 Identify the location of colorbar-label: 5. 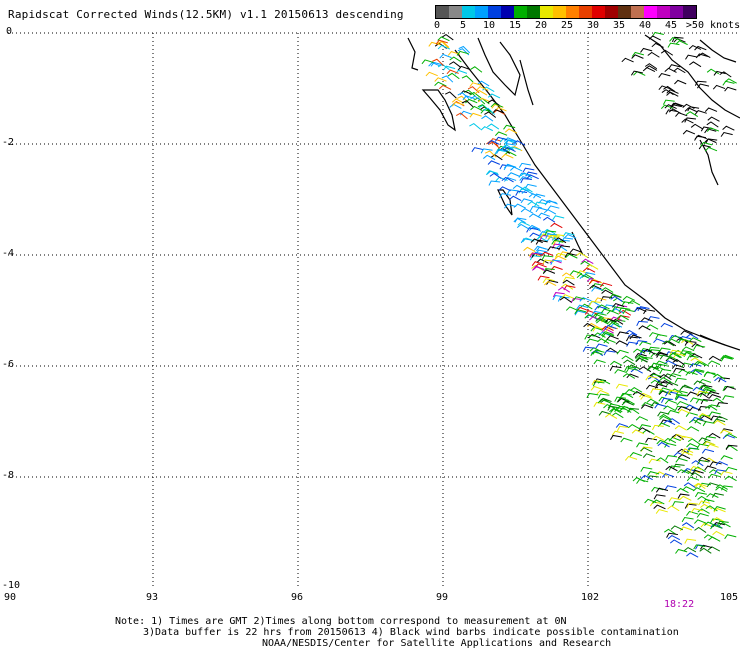
(463, 25).